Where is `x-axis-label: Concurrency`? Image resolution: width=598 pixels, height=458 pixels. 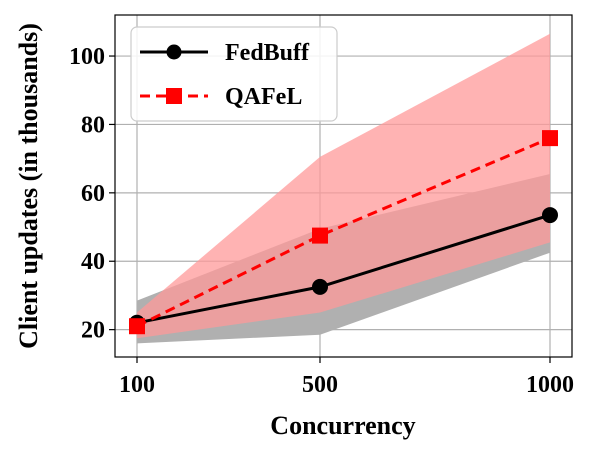 x-axis-label: Concurrency is located at coordinates (342, 425).